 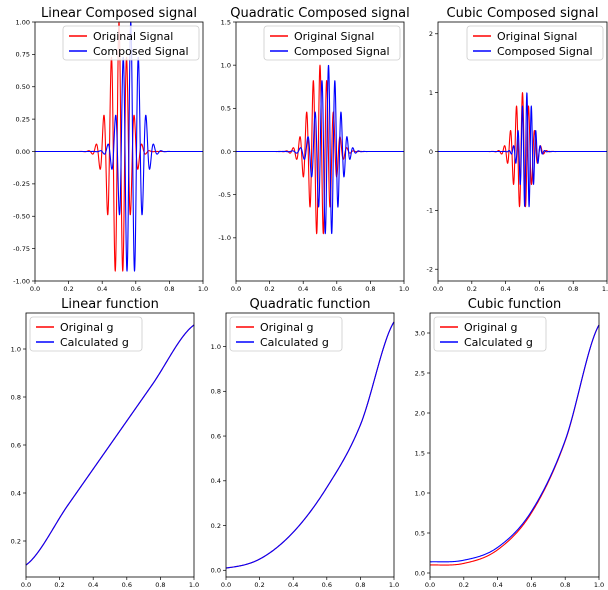 What do you see at coordinates (431, 93) in the screenshot?
I see `y-tick-label: 1` at bounding box center [431, 93].